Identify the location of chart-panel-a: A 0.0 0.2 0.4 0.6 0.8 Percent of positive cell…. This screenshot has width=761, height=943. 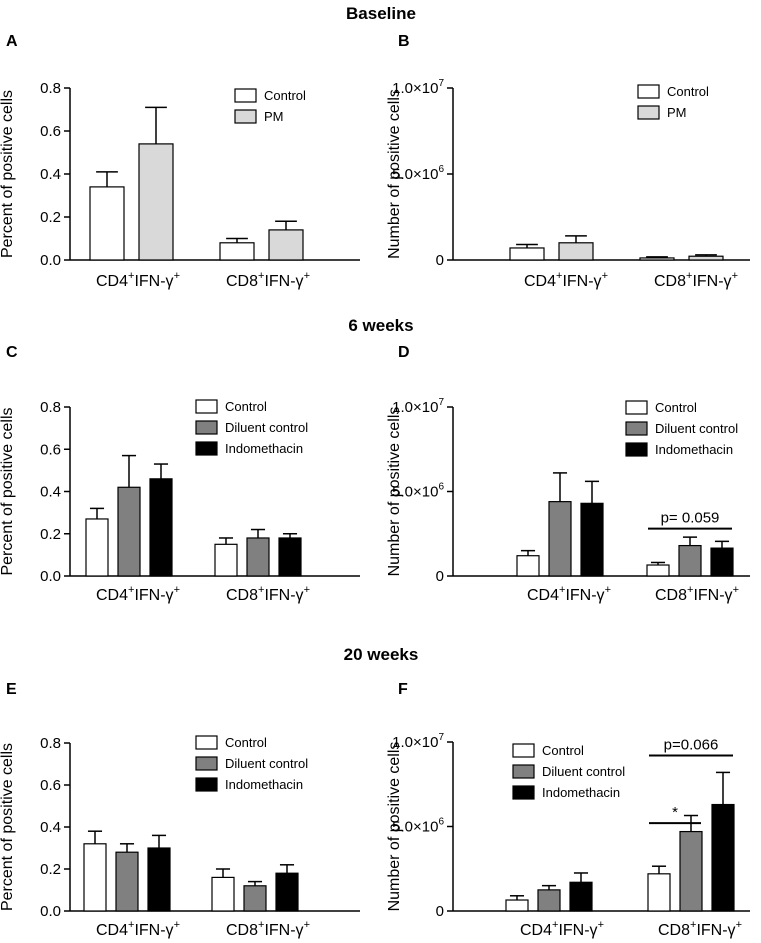
(180, 161).